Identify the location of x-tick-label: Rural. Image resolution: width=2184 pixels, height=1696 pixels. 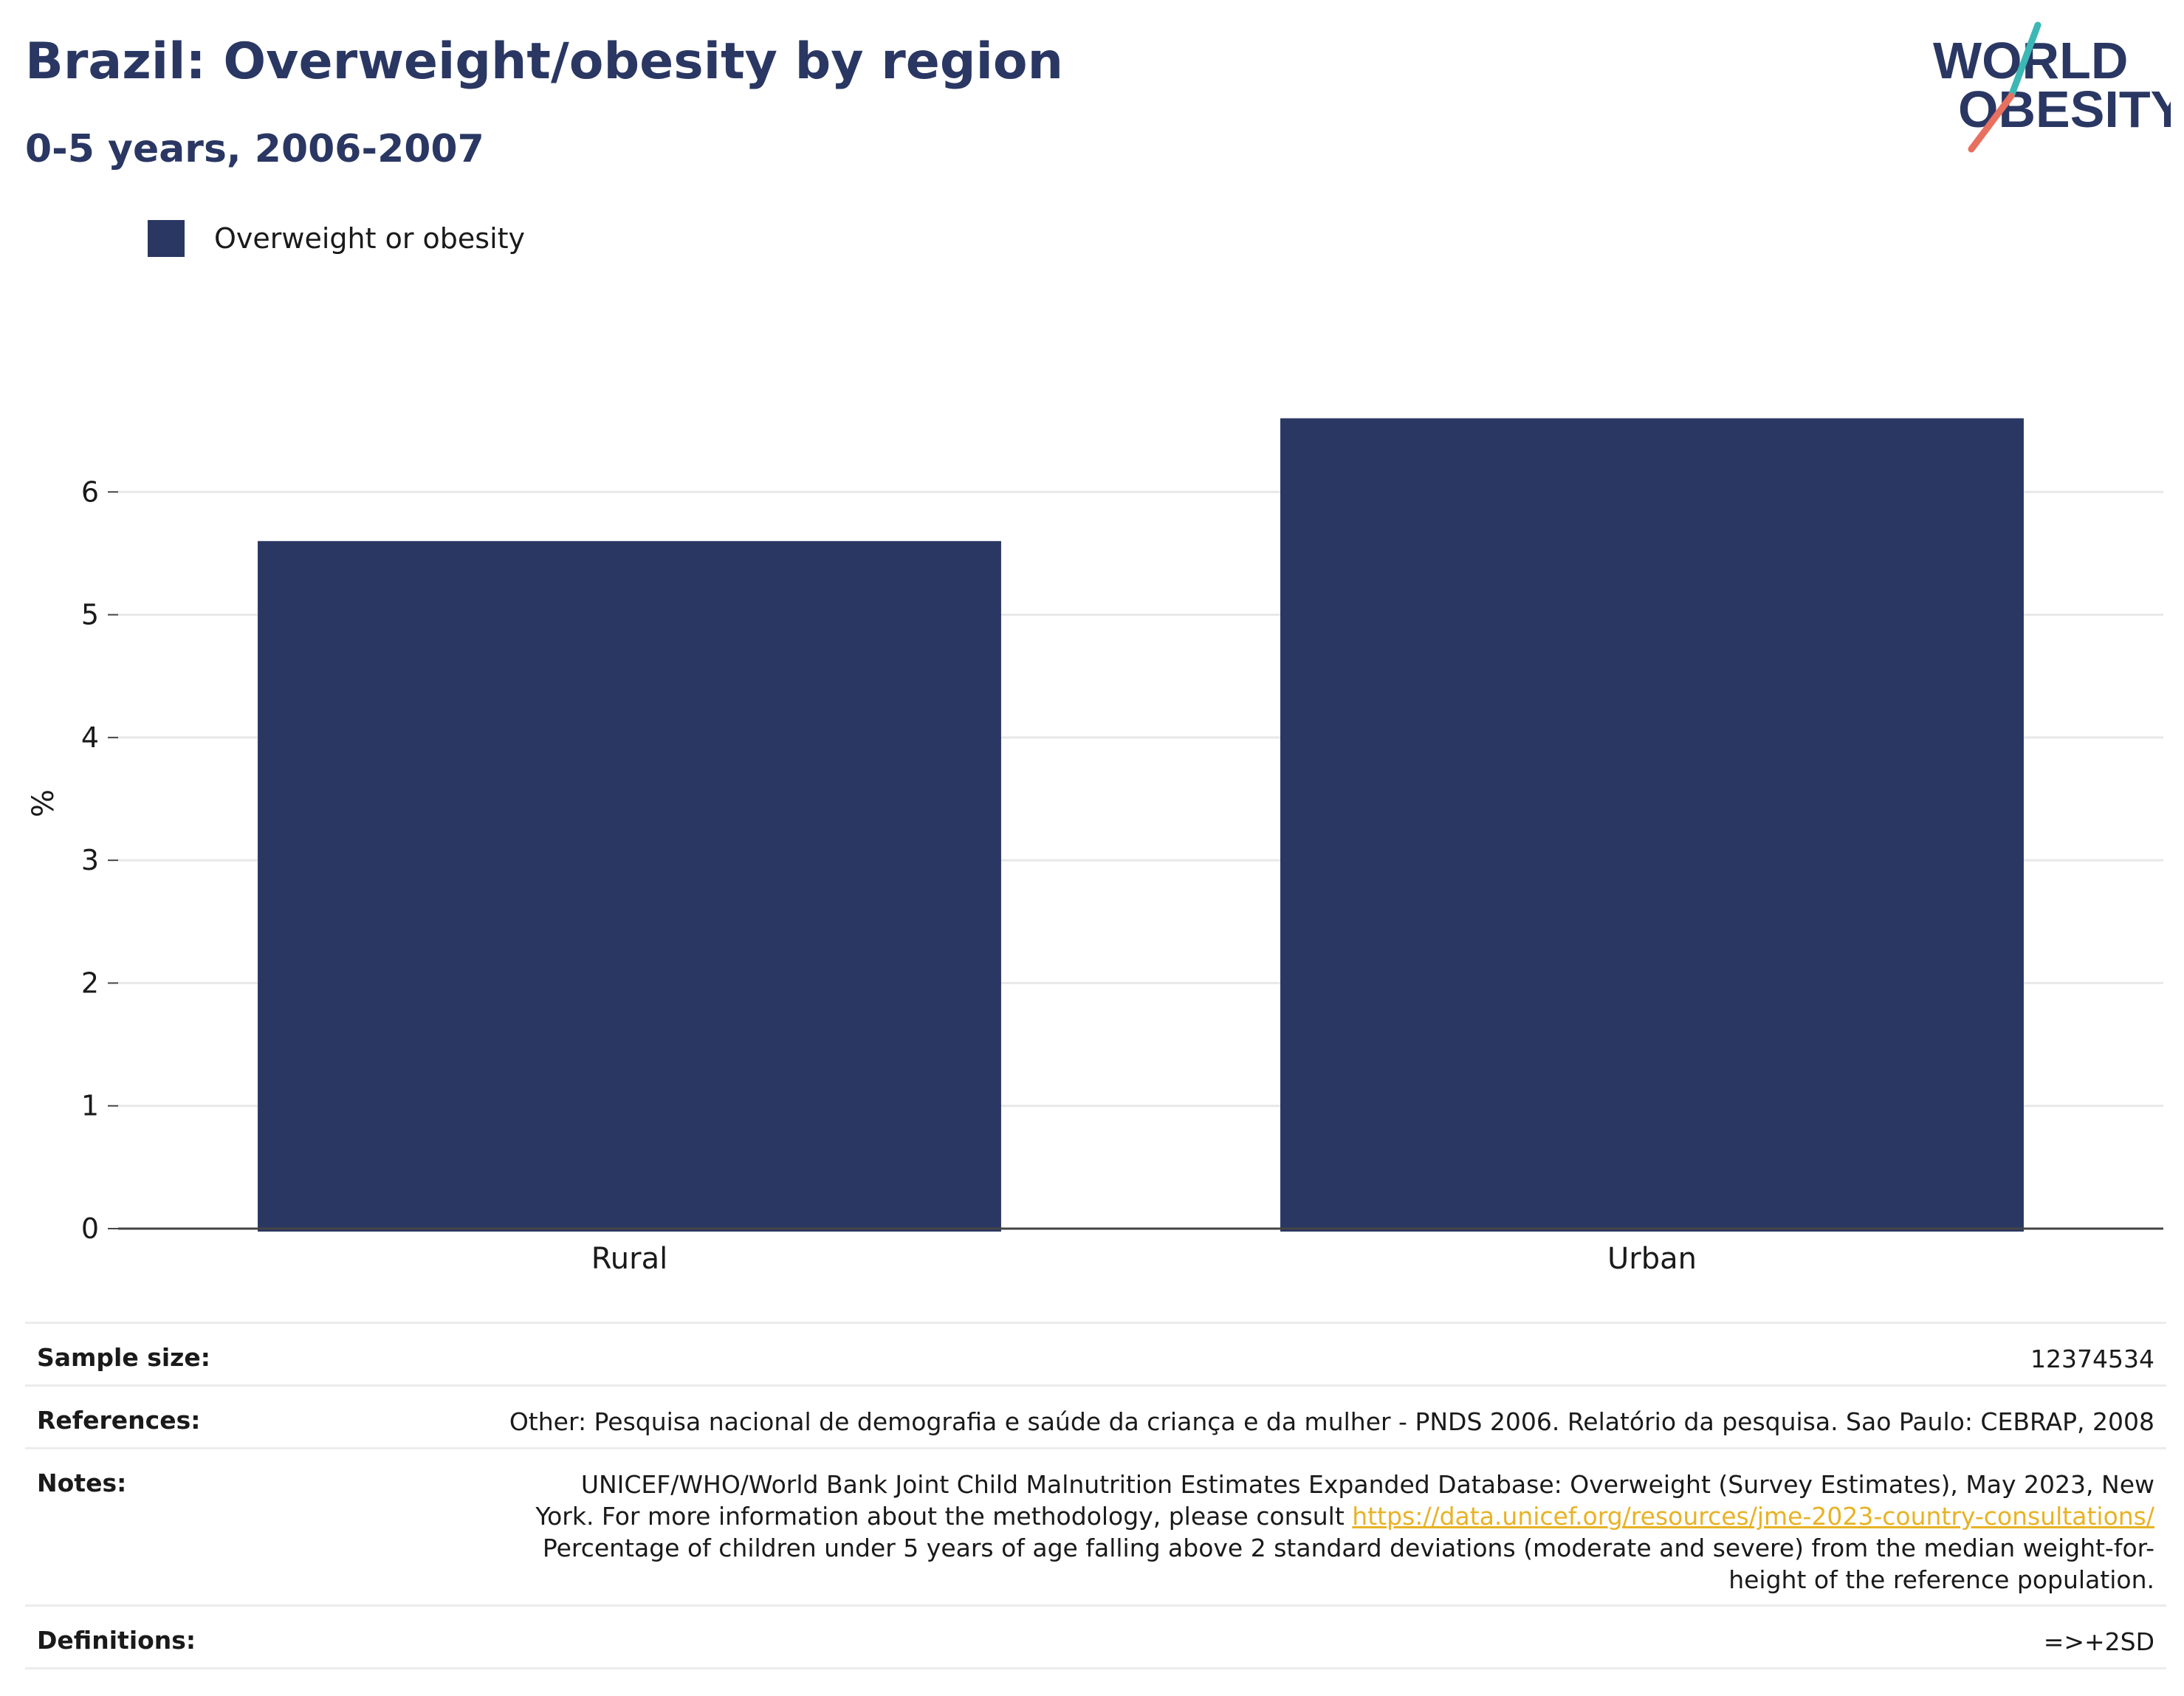
(629, 1259).